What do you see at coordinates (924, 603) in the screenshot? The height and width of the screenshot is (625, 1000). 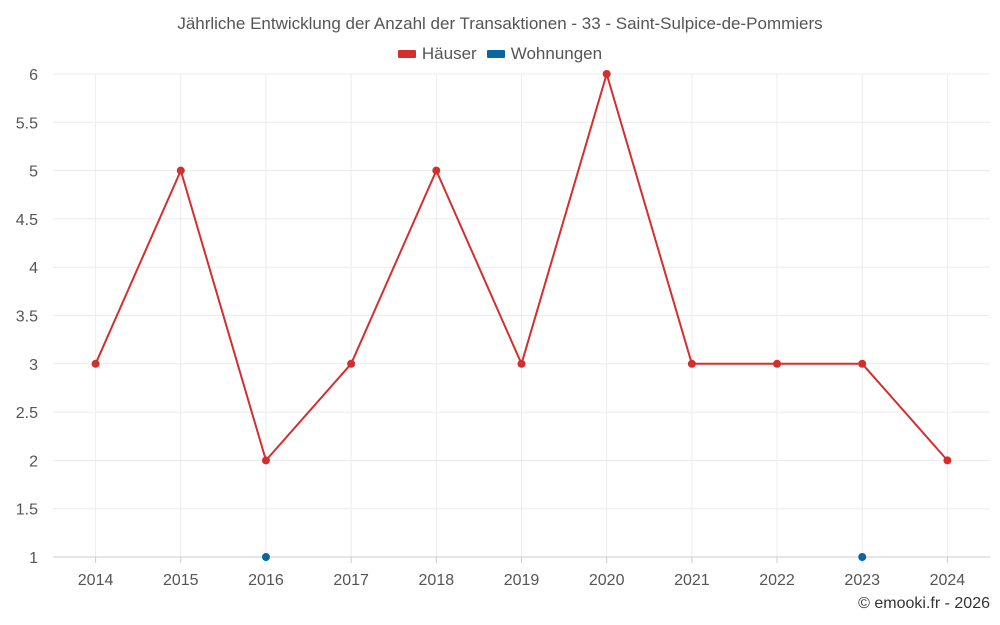 I see `credit-text: © emooki.fr - 2026` at bounding box center [924, 603].